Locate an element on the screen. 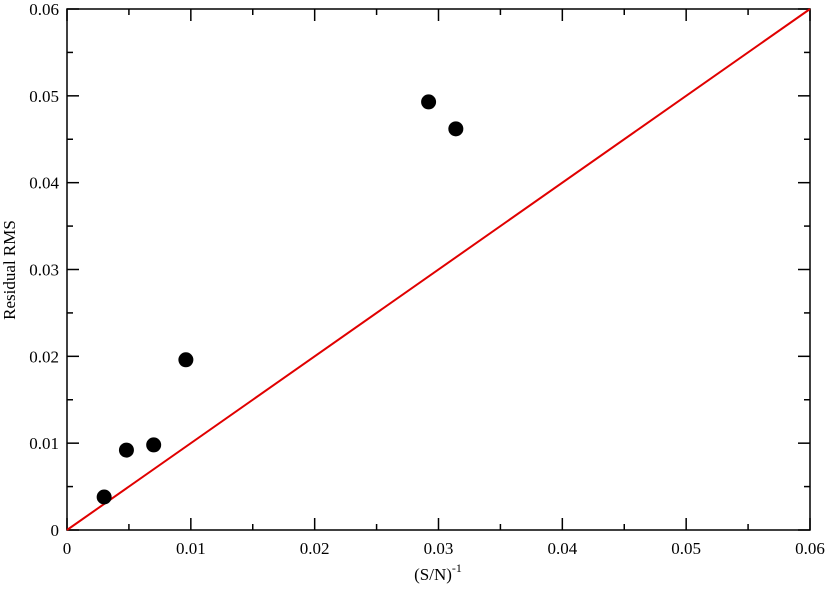  x-tick-label: 0.01 is located at coordinates (191, 548).